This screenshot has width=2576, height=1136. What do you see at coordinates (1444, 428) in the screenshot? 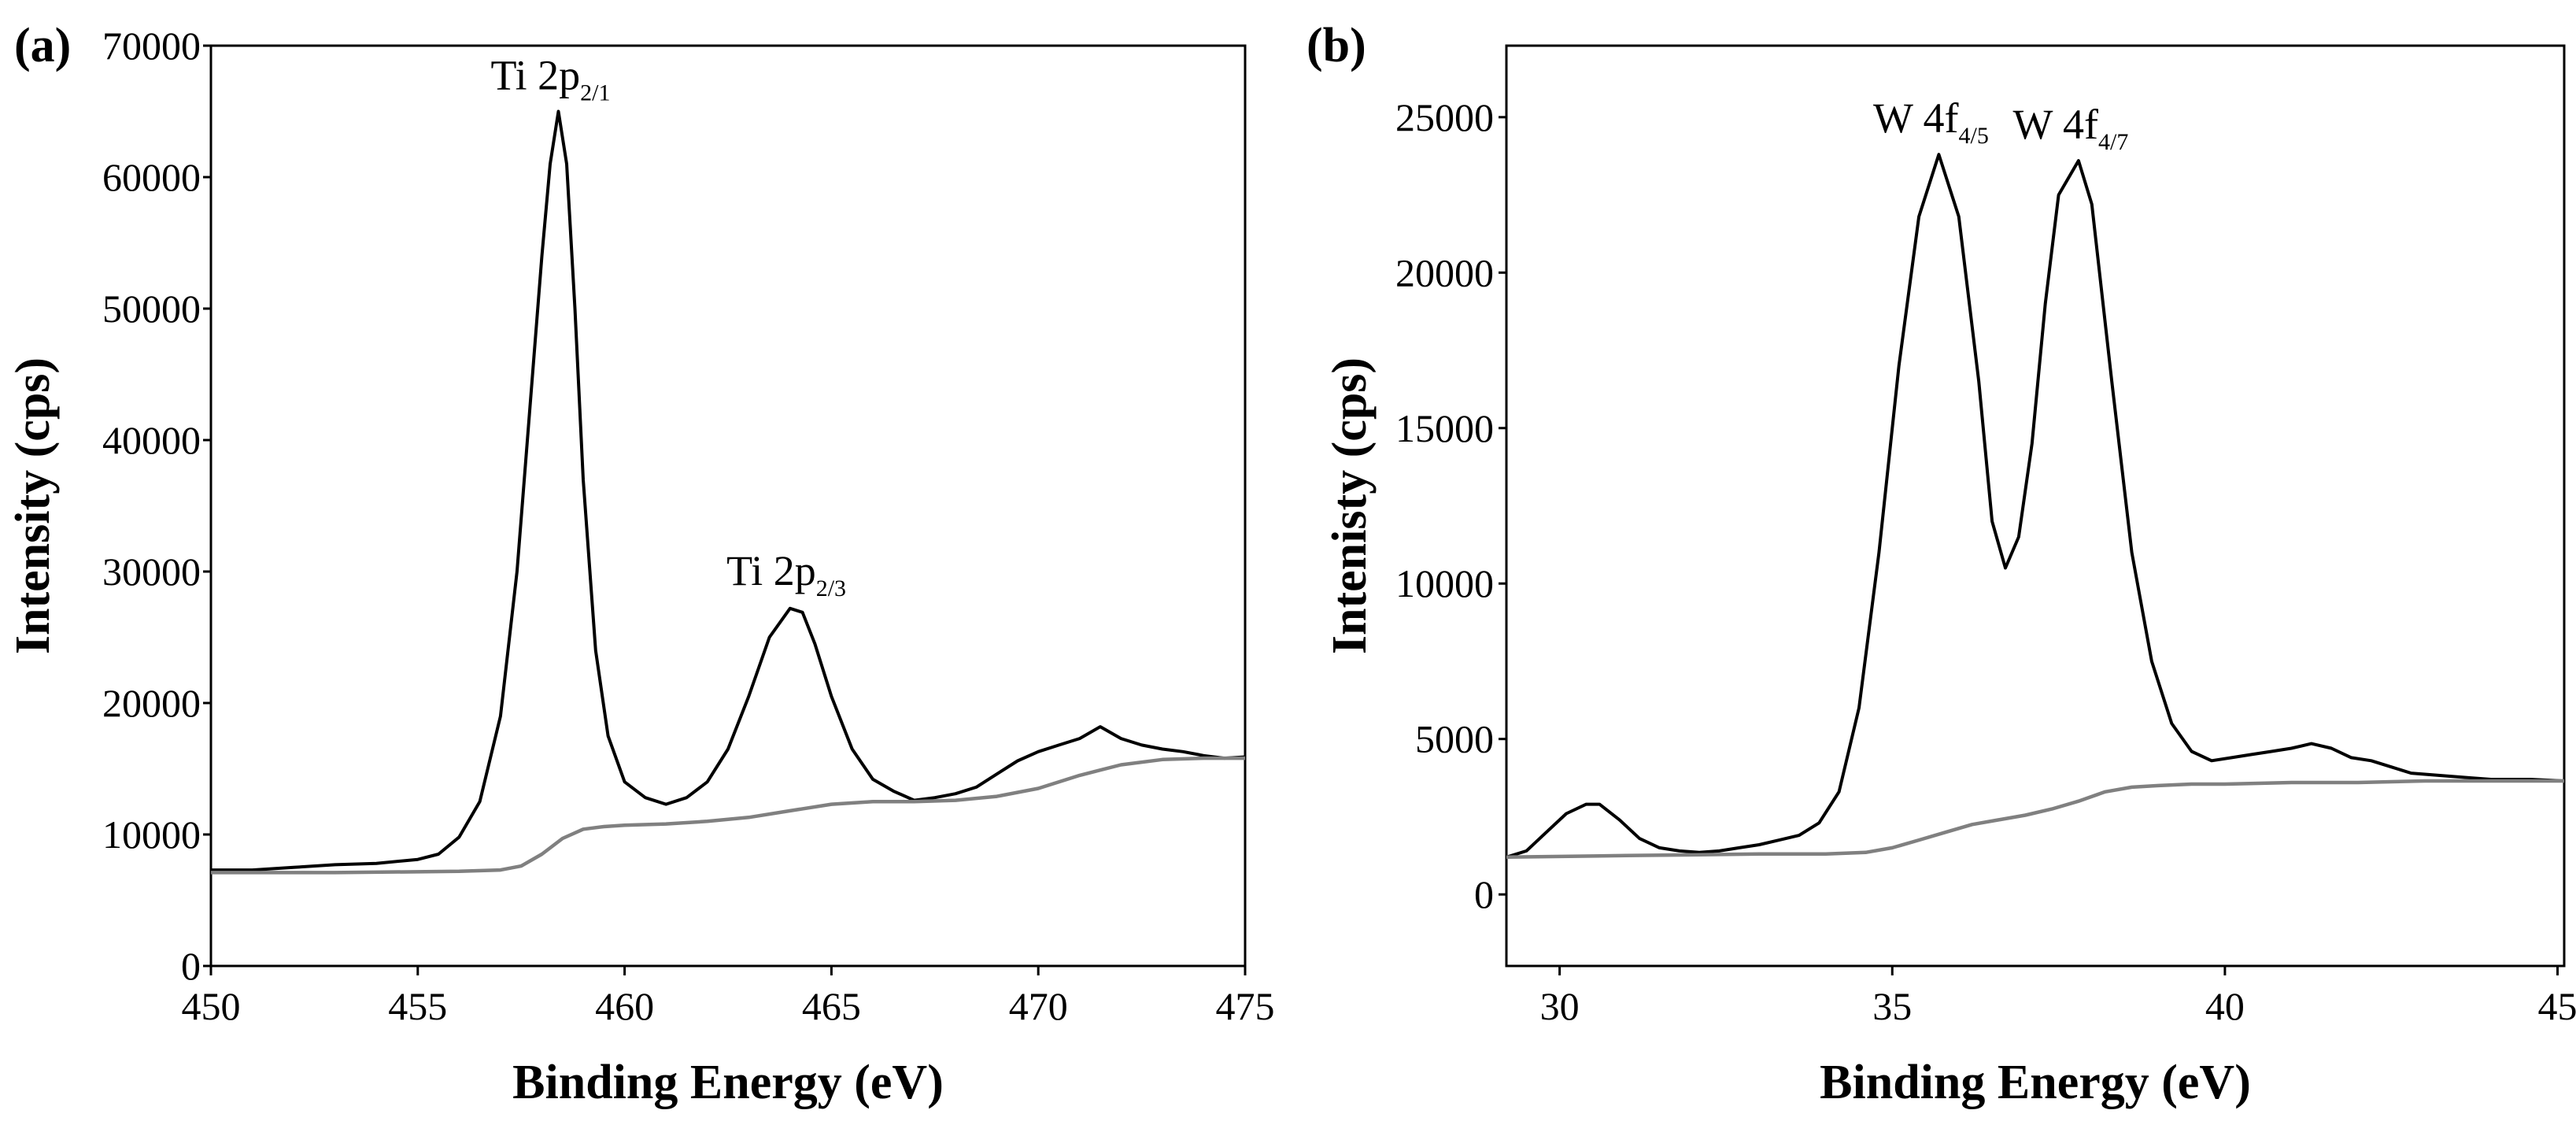
I see `y-tick-label: 15000` at bounding box center [1444, 428].